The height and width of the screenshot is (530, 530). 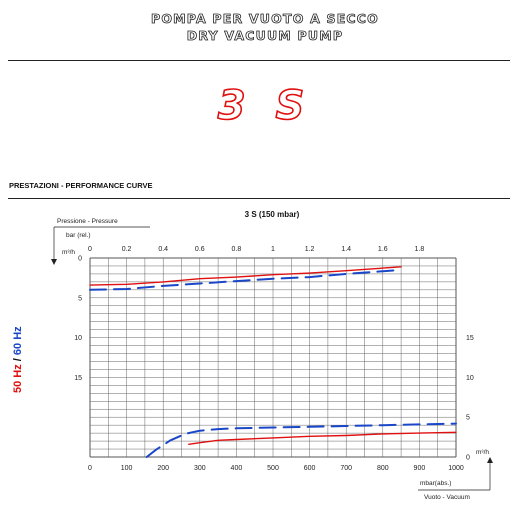 I want to click on title-italian: POMPA PER VUOTO A SECCO, so click(x=265, y=19).